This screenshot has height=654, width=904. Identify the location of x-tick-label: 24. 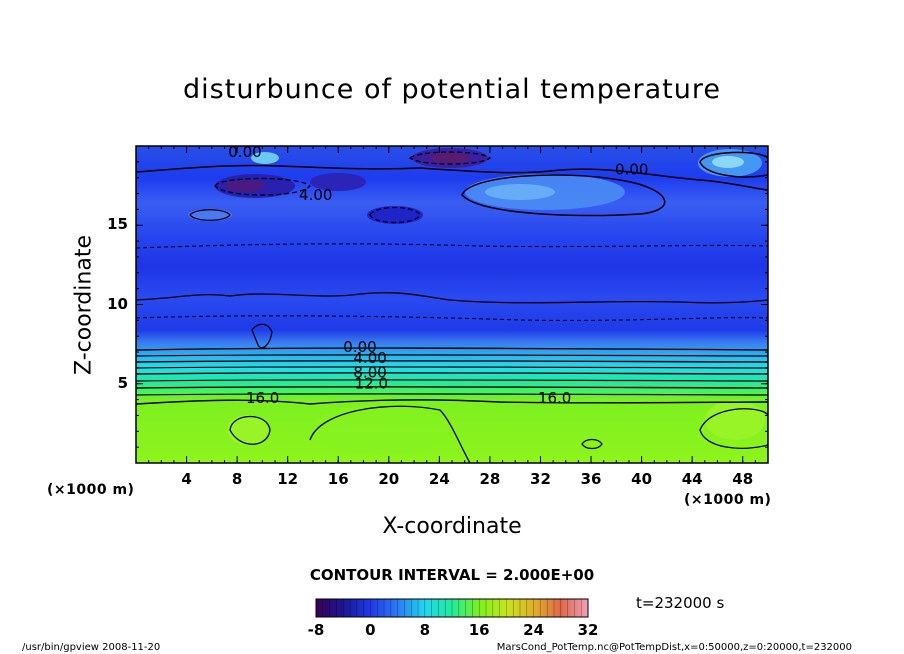
(439, 479).